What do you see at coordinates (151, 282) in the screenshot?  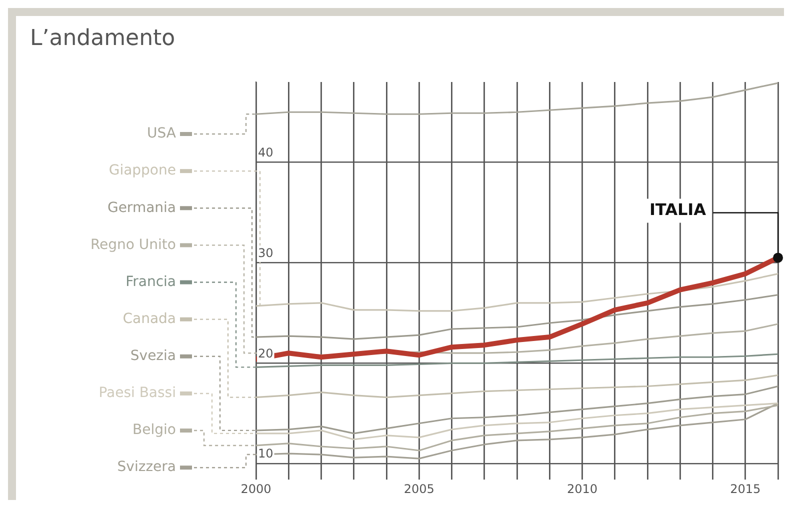 I see `legend-label: Francia` at bounding box center [151, 282].